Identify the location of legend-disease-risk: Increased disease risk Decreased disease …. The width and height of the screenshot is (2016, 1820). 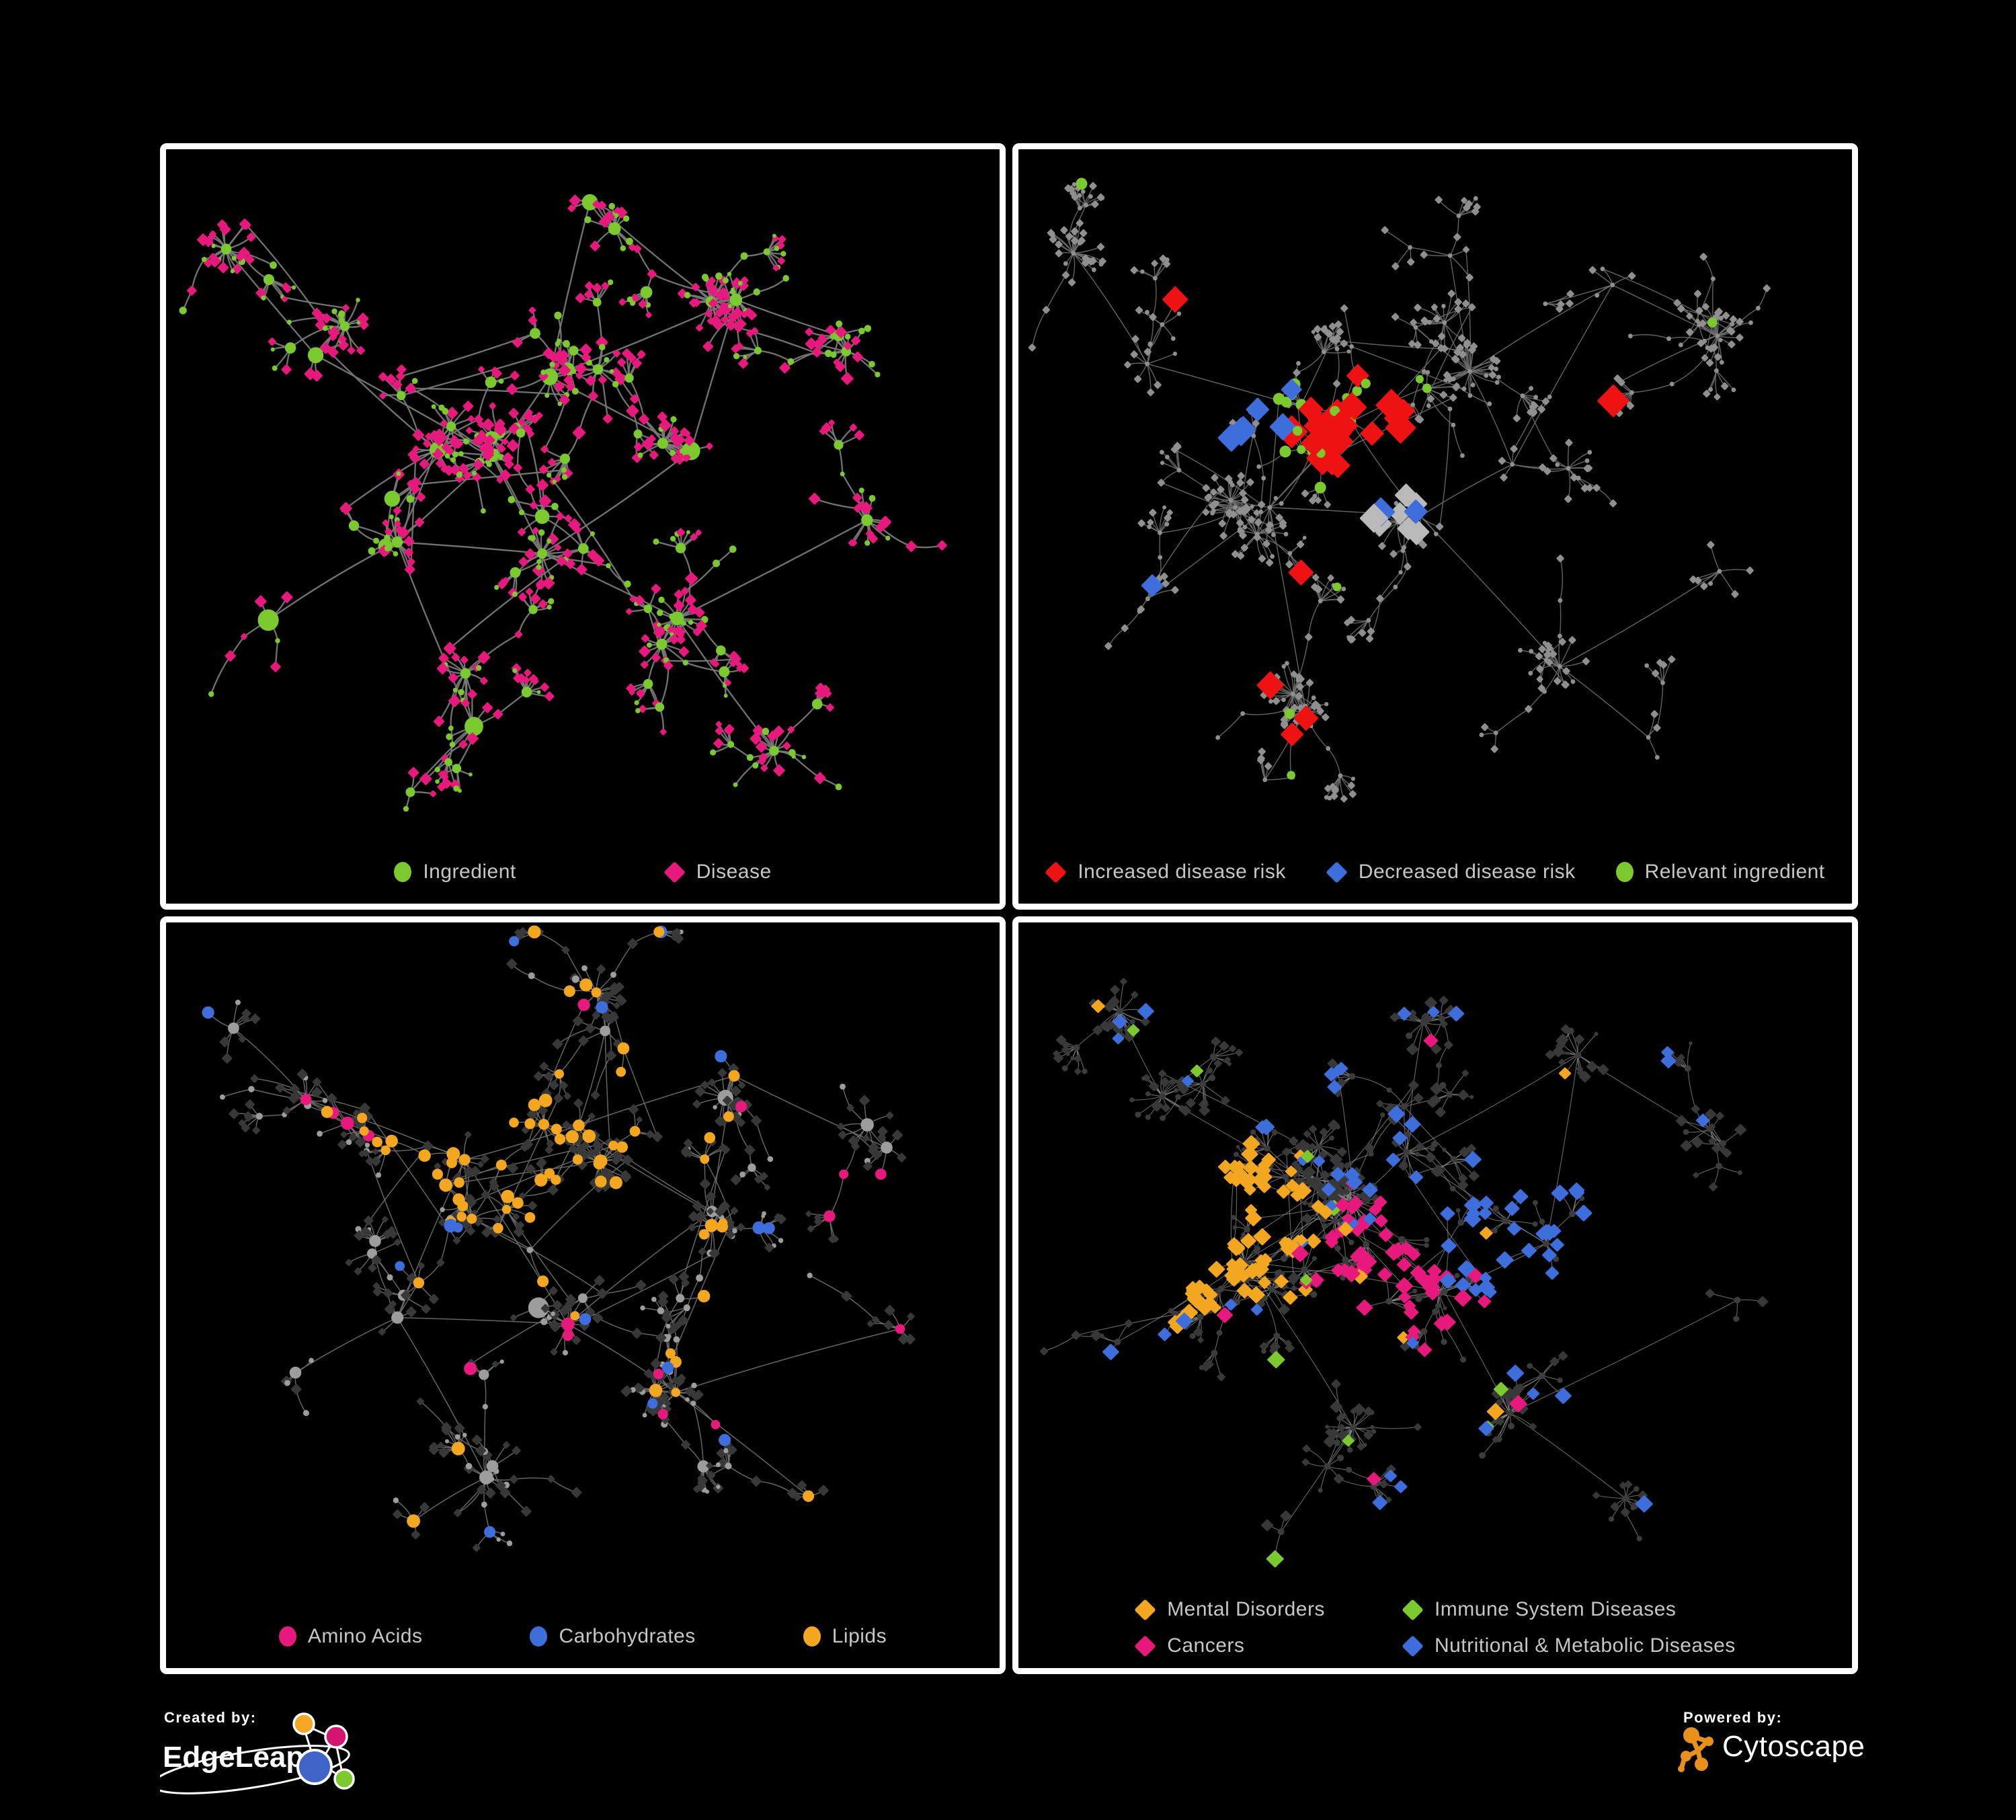
(1435, 872).